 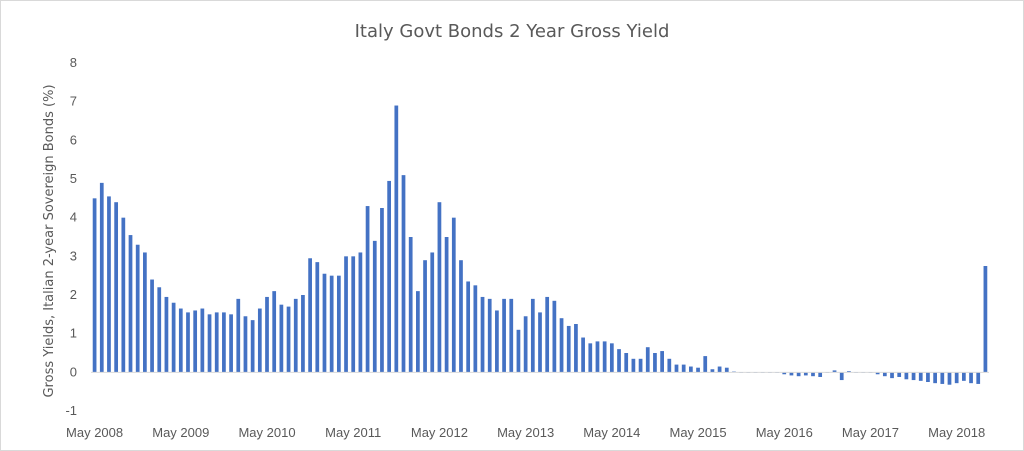 I want to click on x-tick-label: May 2012, so click(x=439, y=432).